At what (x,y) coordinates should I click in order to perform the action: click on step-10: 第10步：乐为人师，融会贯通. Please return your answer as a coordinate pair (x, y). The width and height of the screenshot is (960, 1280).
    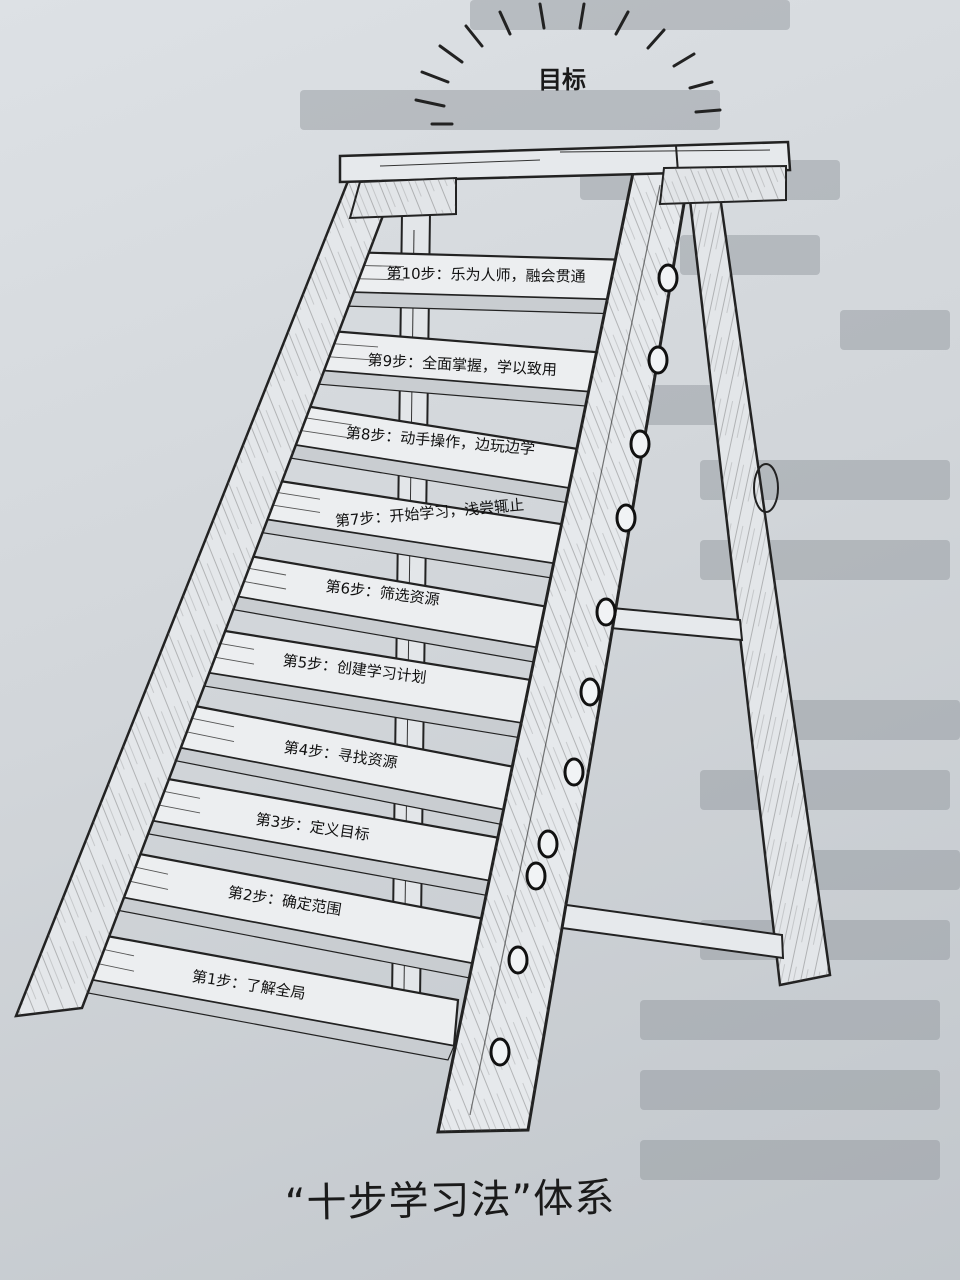
    Looking at the image, I should click on (486, 282).